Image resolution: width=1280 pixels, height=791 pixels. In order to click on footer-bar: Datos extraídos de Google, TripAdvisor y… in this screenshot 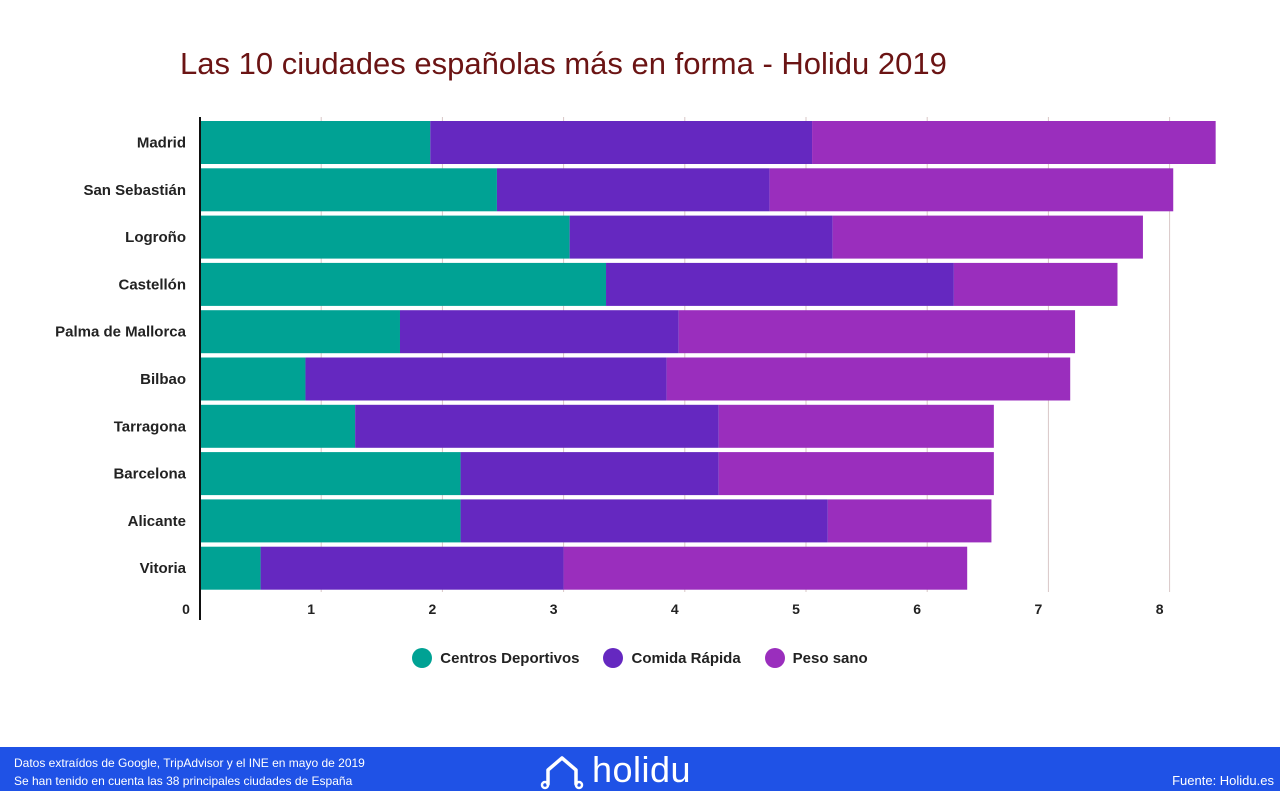, I will do `click(640, 769)`.